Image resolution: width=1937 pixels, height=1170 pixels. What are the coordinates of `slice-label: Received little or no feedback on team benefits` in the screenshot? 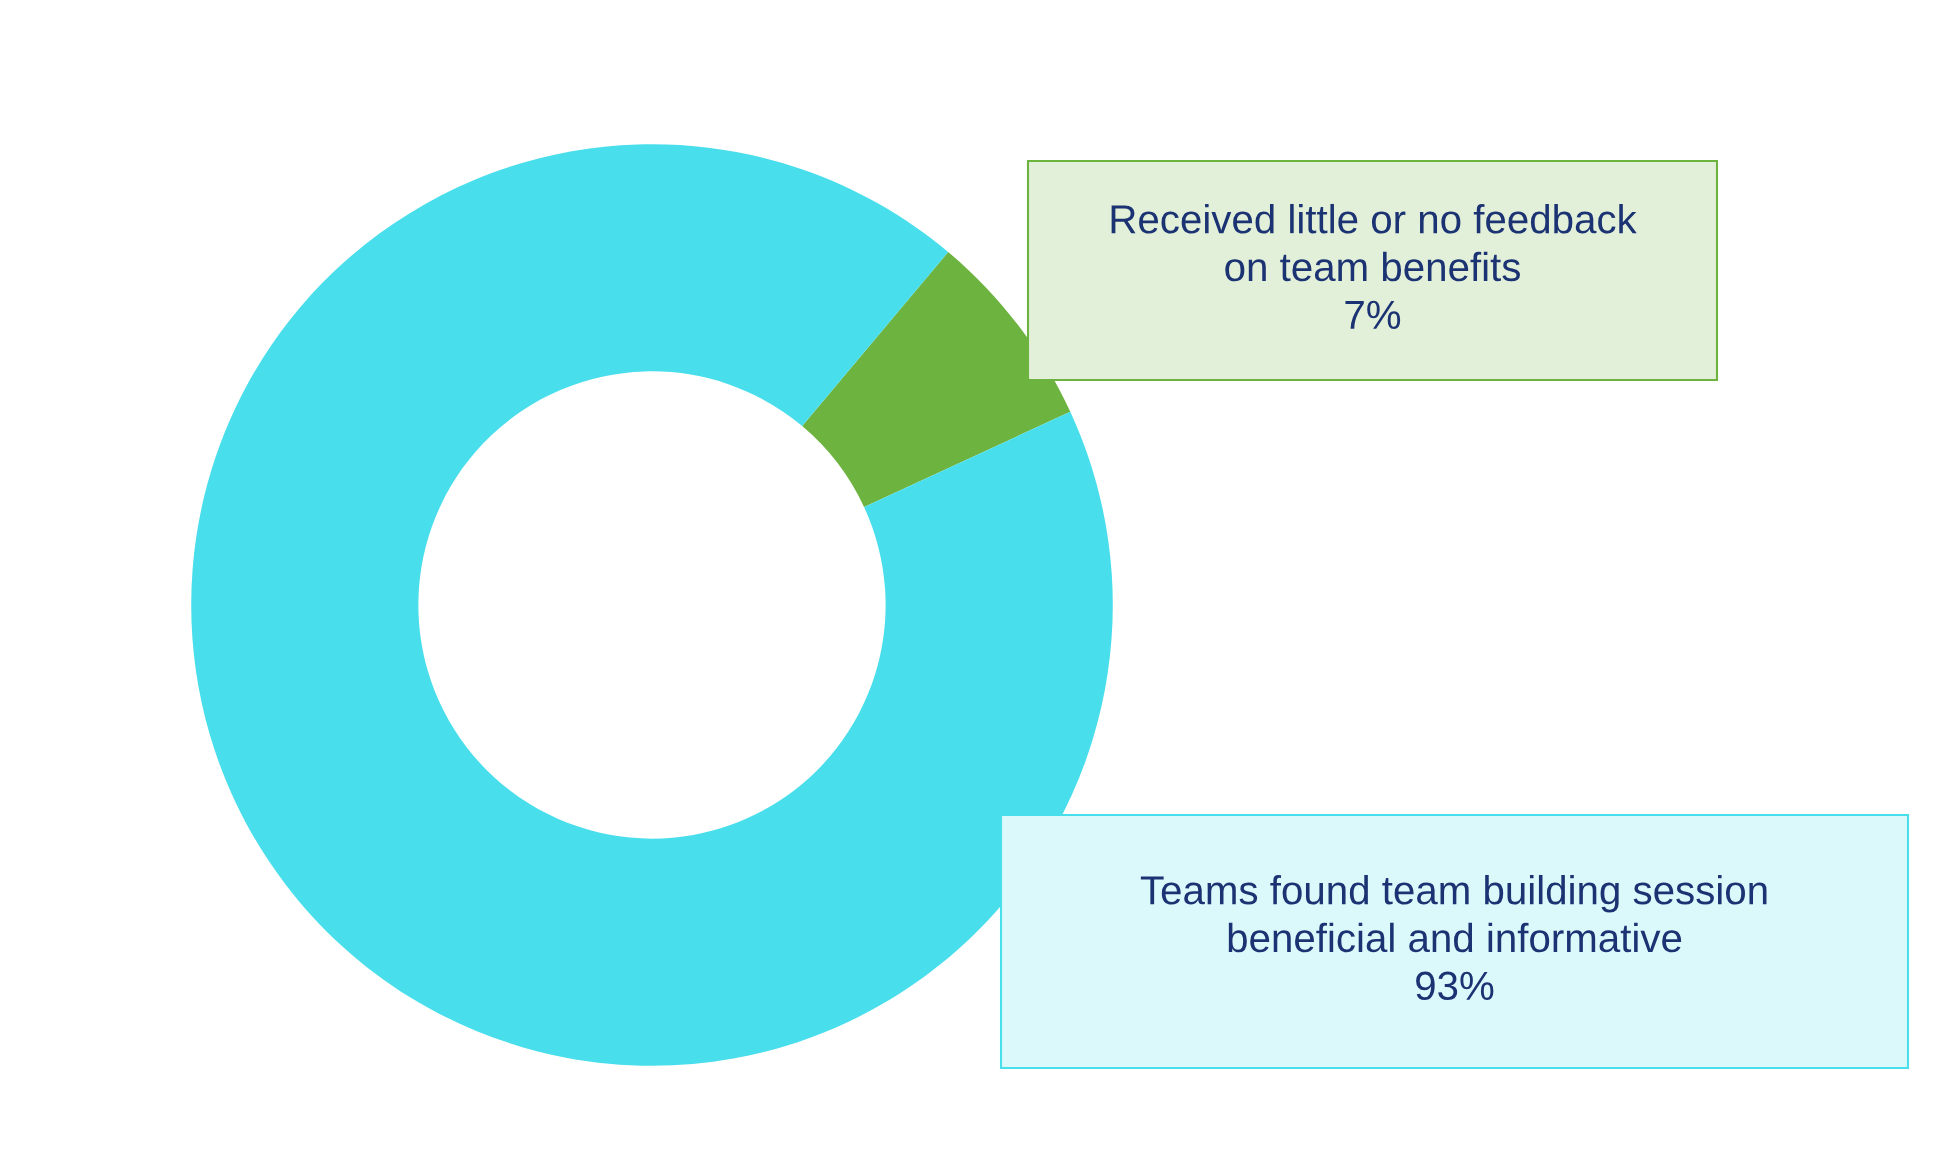 It's located at (1374, 242).